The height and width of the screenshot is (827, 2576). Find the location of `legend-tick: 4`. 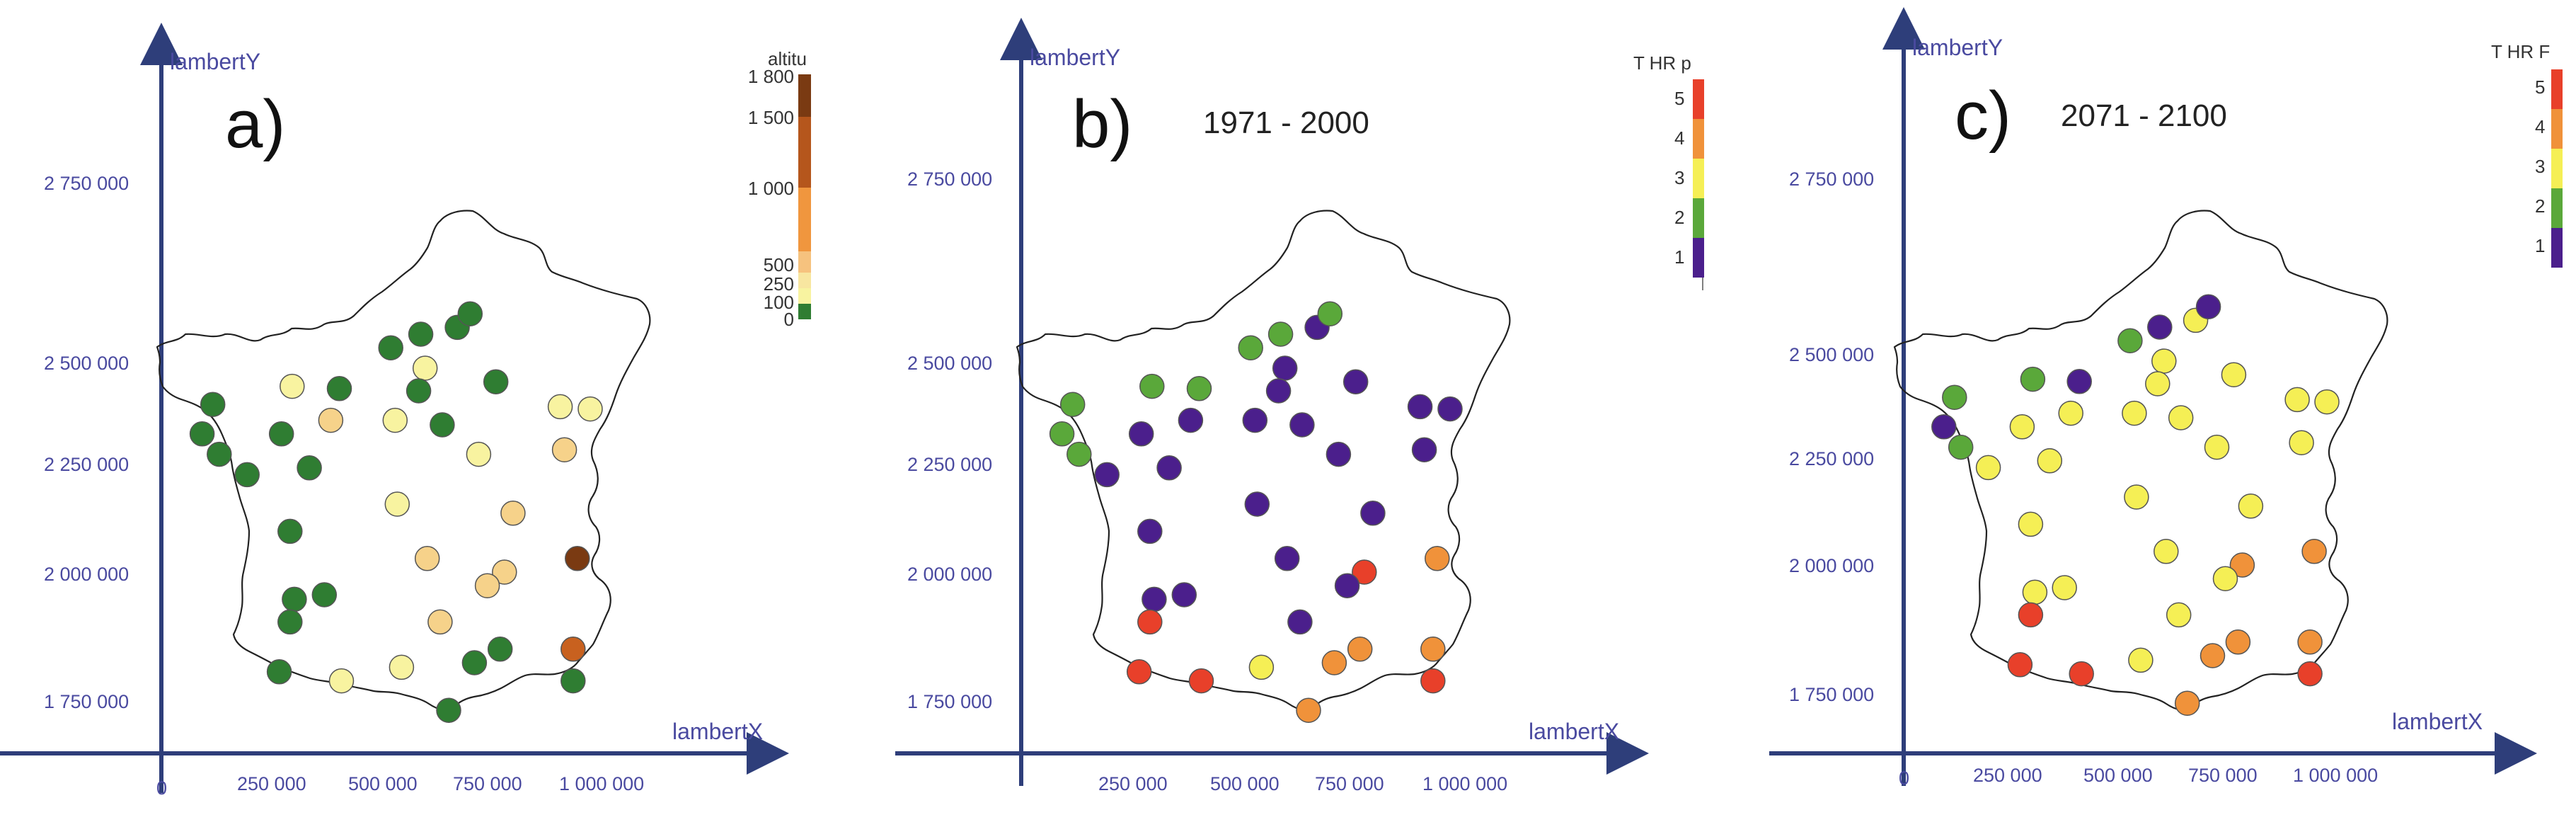

legend-tick: 4 is located at coordinates (1679, 138).